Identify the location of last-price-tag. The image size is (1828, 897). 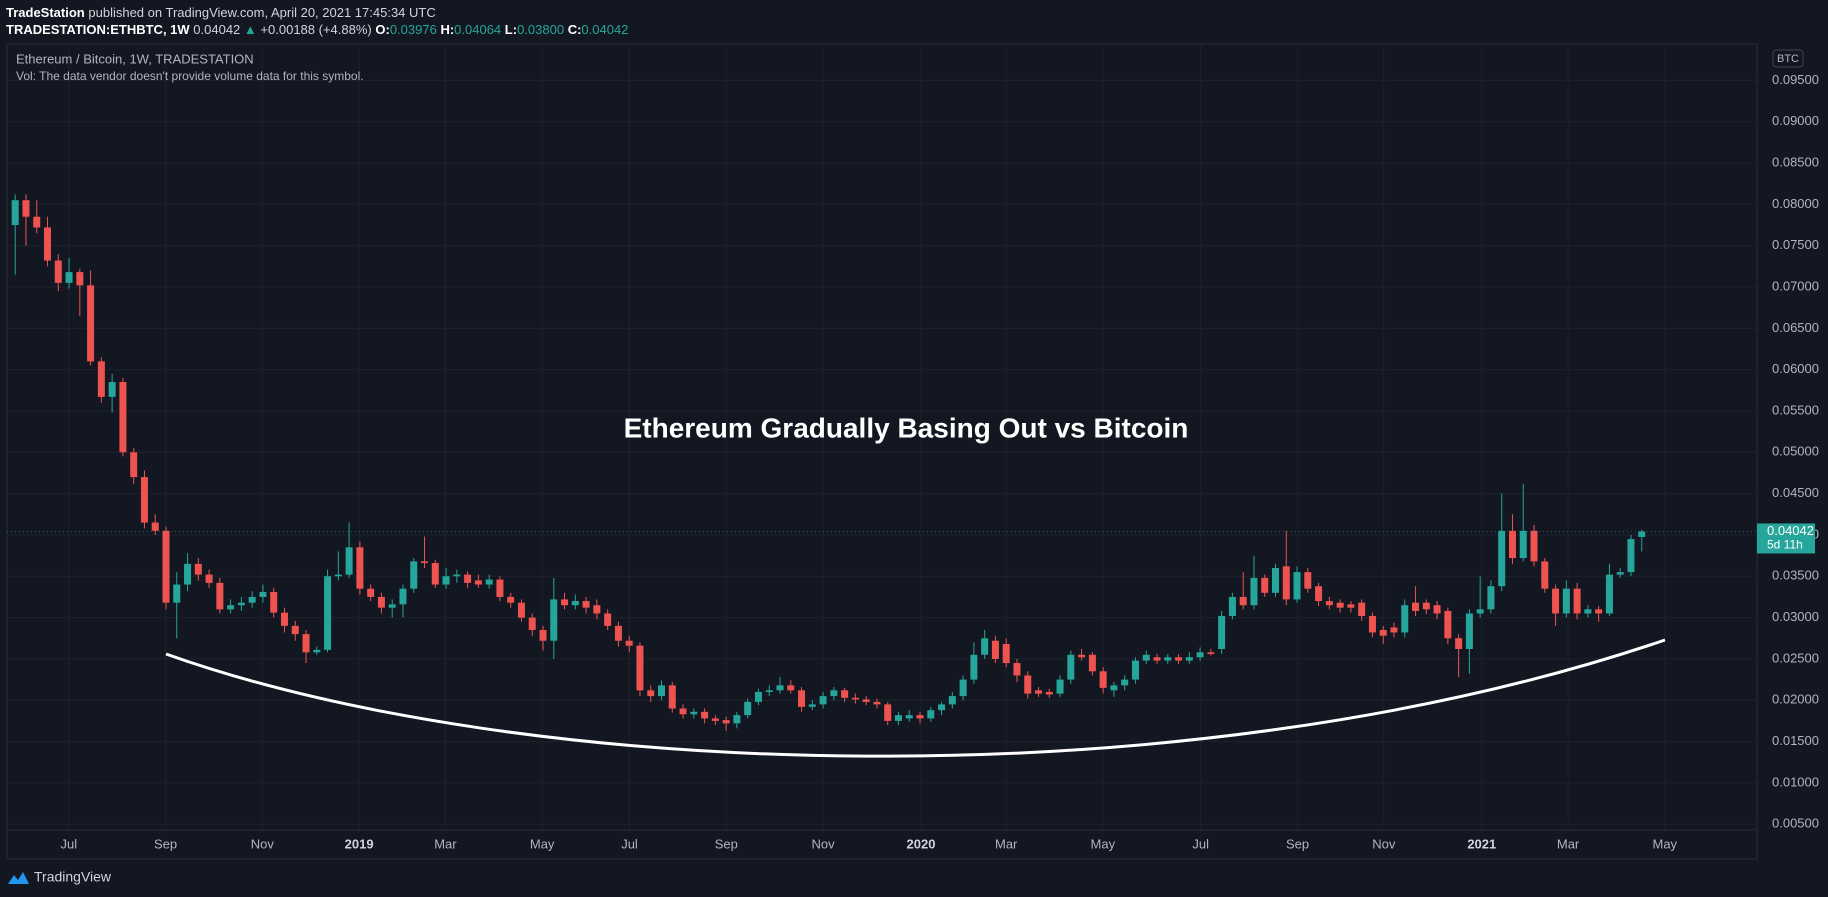
(1786, 538).